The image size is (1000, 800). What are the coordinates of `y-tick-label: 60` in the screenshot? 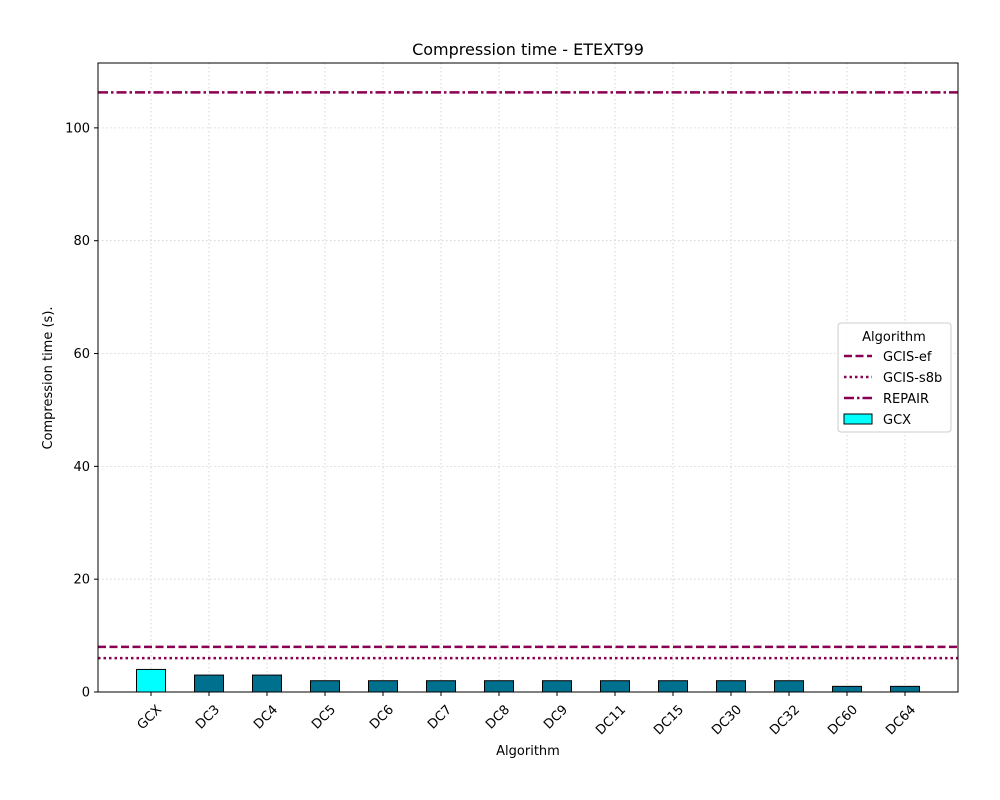 It's located at (81, 354).